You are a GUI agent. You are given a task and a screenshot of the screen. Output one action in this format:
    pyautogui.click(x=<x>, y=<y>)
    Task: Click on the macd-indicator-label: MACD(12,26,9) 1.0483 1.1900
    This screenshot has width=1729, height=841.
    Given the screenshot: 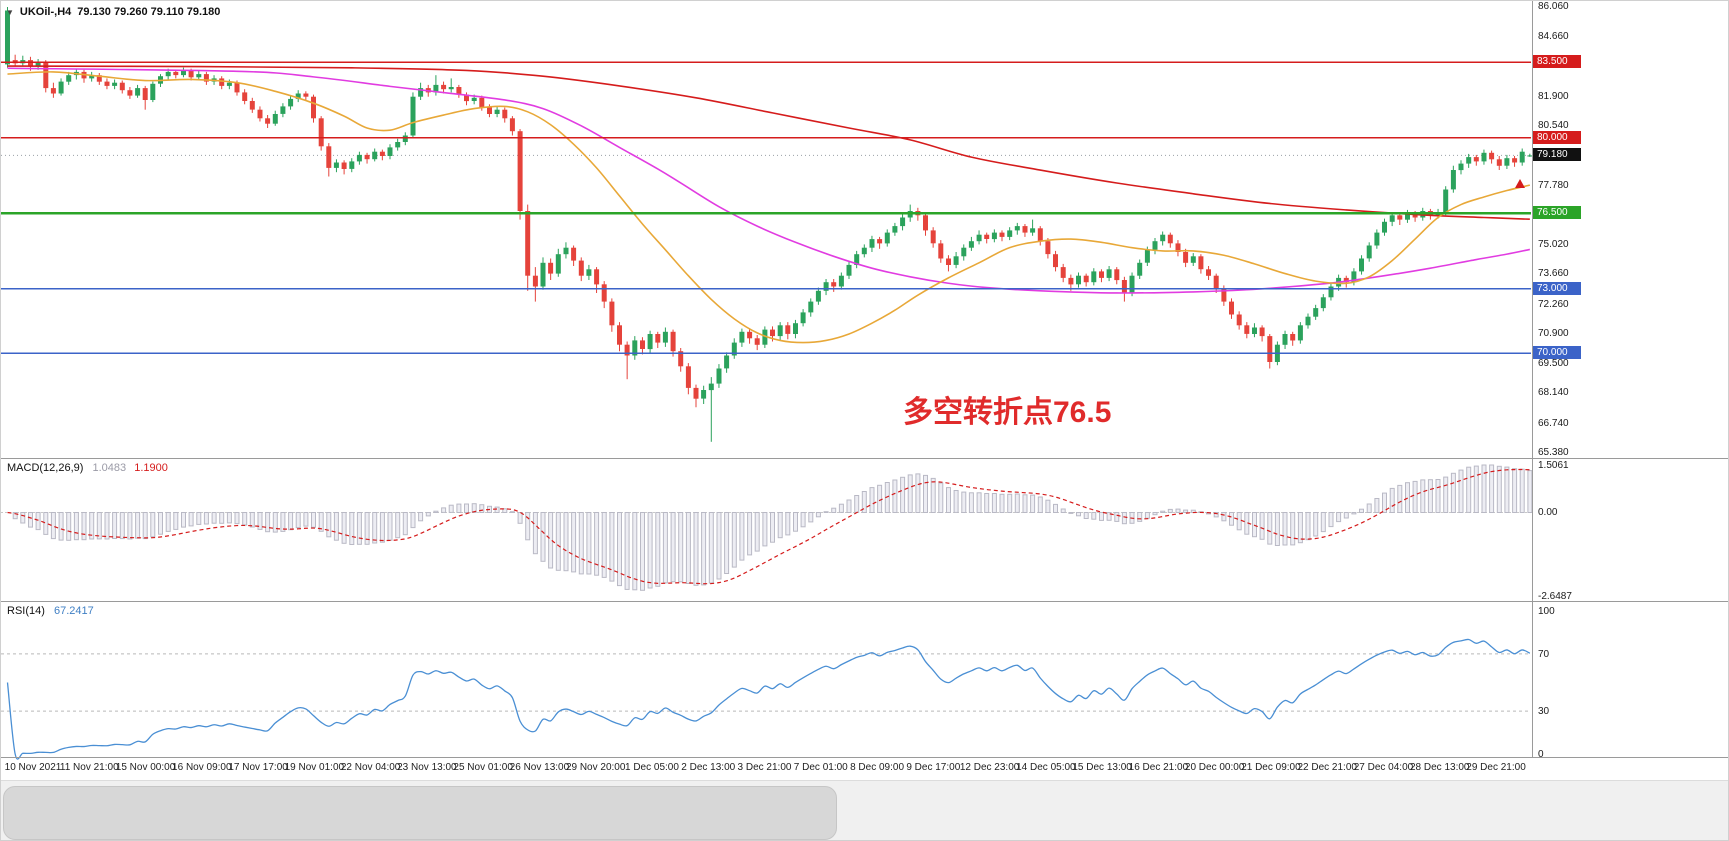 What is the action you would take?
    pyautogui.click(x=87, y=468)
    